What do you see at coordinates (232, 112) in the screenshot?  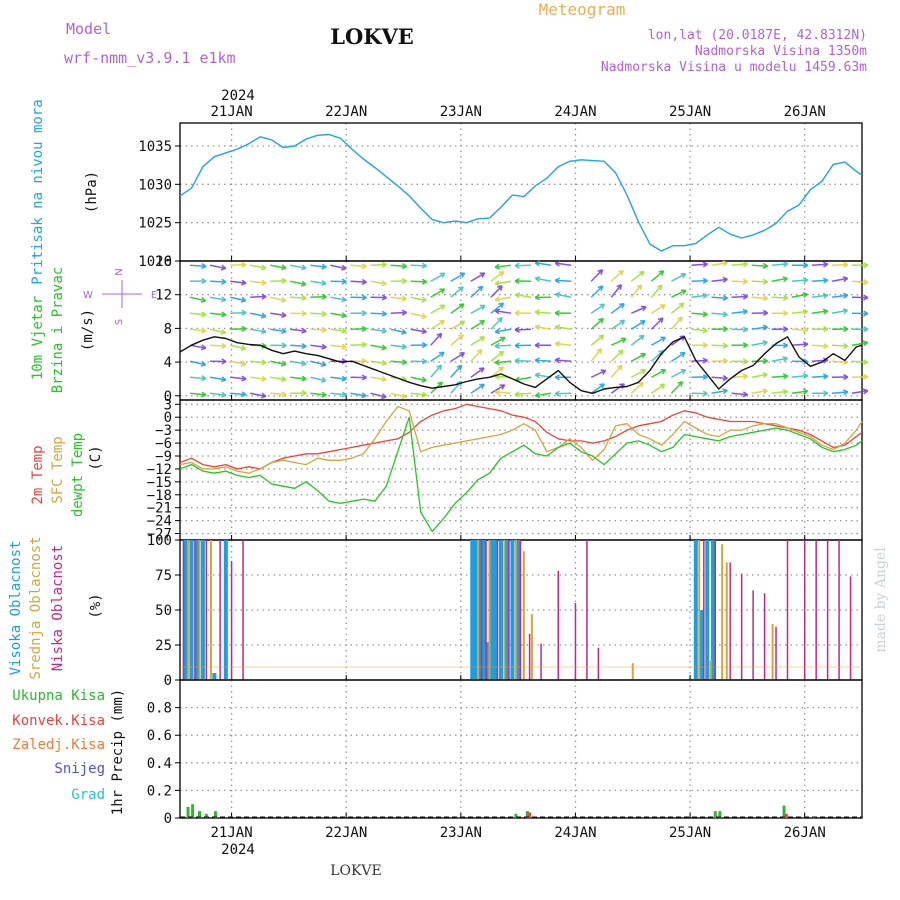 I see `top-date-21JAN: 21JAN` at bounding box center [232, 112].